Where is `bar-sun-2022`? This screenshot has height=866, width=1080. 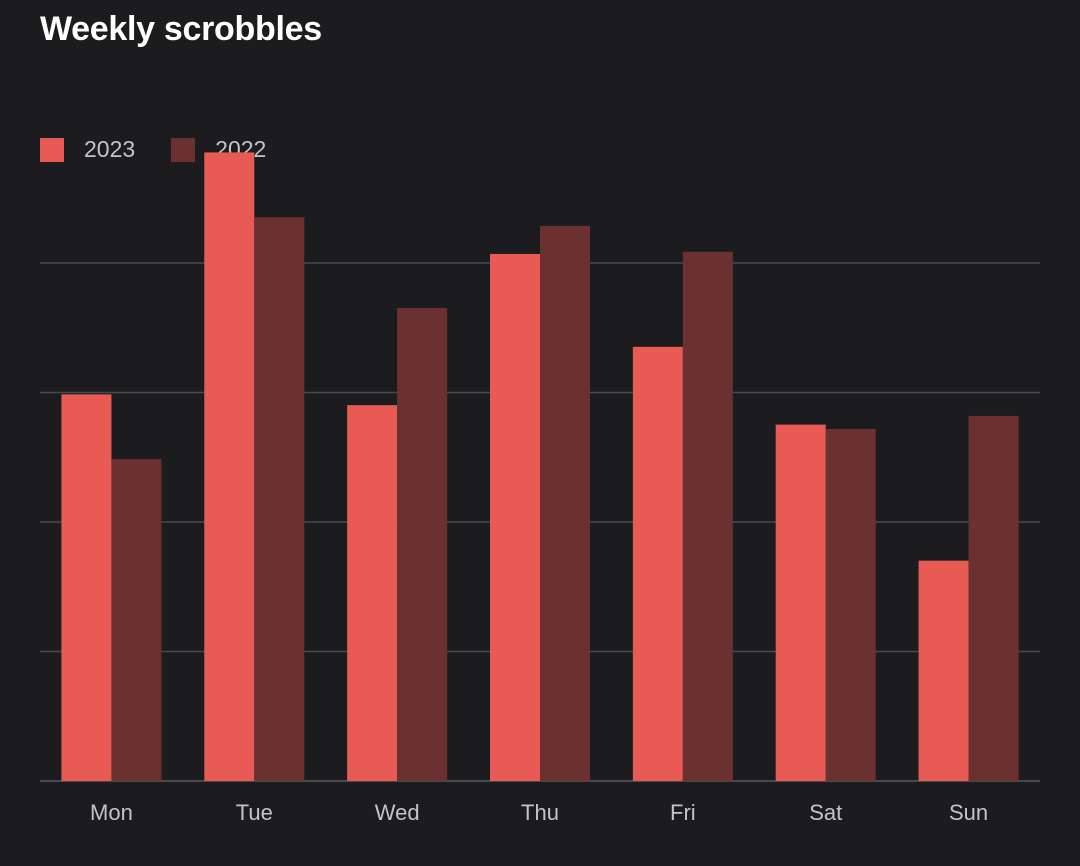
bar-sun-2022 is located at coordinates (993, 598).